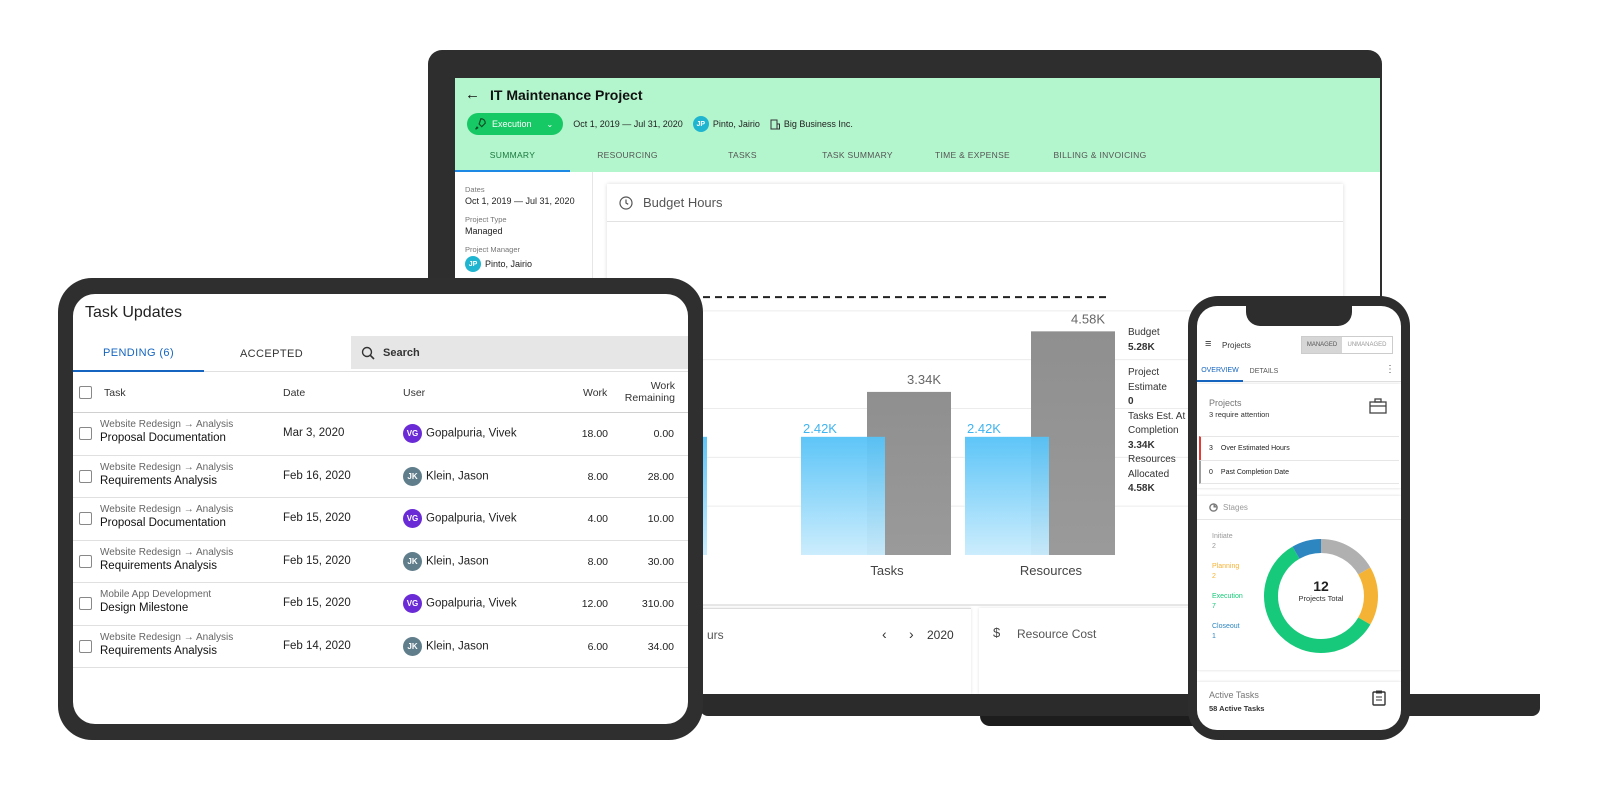 This screenshot has height=806, width=1611. What do you see at coordinates (736, 124) in the screenshot?
I see `manager-name: Pinto, Jairio` at bounding box center [736, 124].